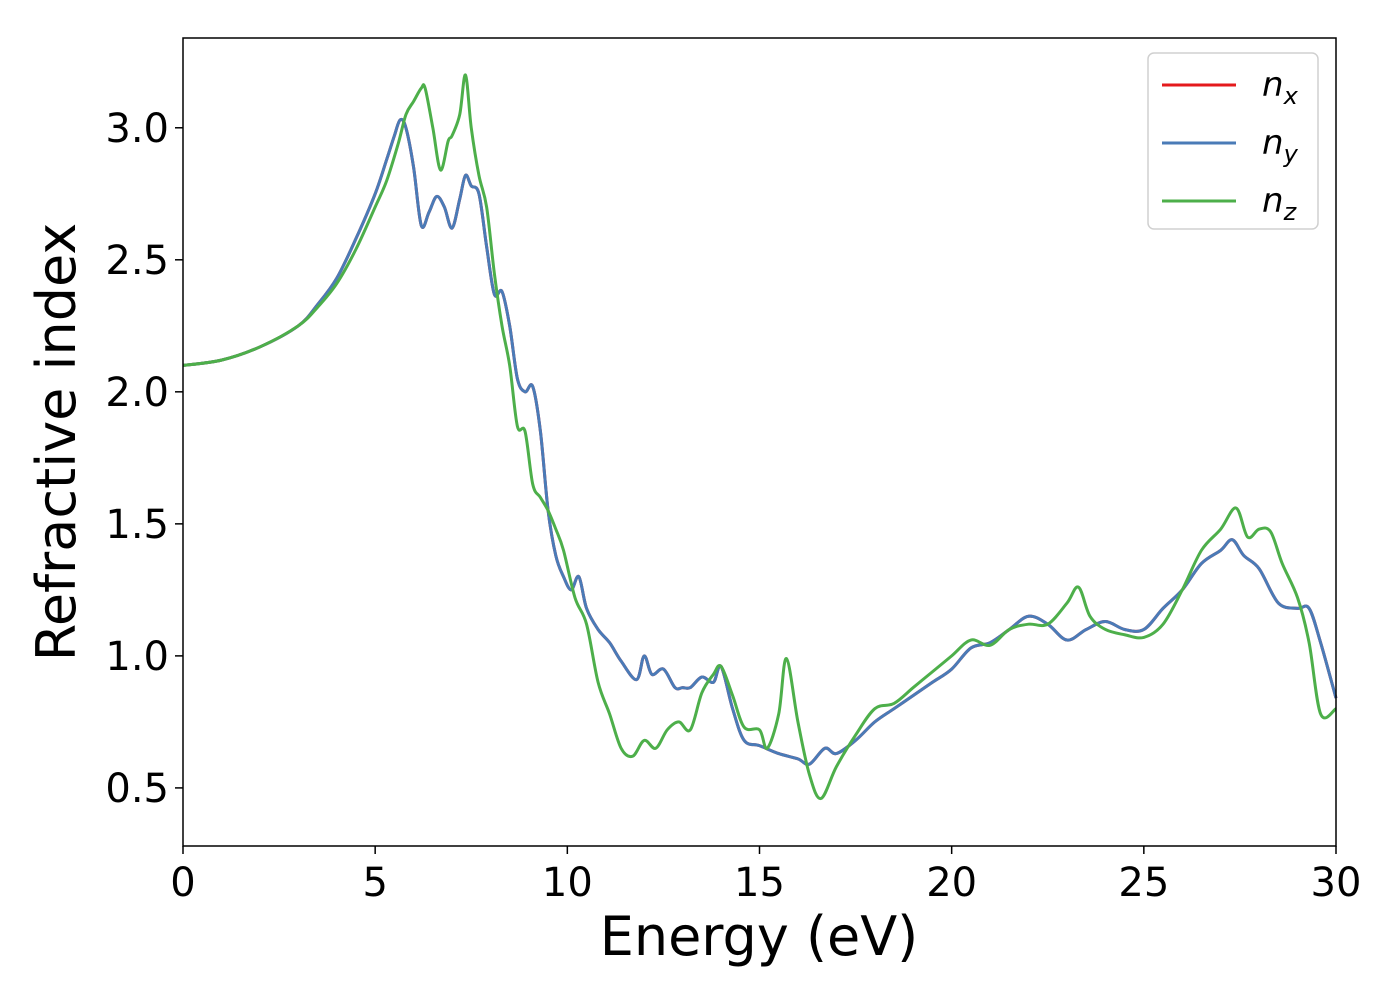 Image resolution: width=1400 pixels, height=1000 pixels. What do you see at coordinates (567, 883) in the screenshot?
I see `x-tick-label: 10` at bounding box center [567, 883].